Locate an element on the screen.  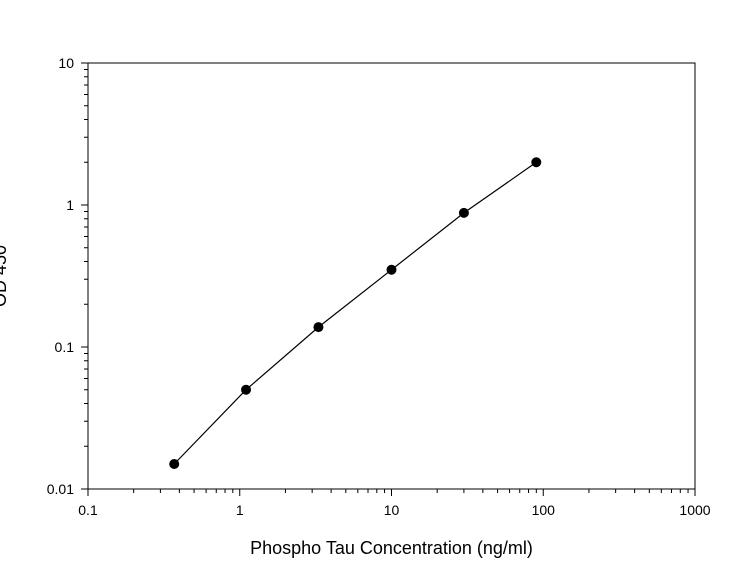
x-tick-label: 10 is located at coordinates (392, 510).